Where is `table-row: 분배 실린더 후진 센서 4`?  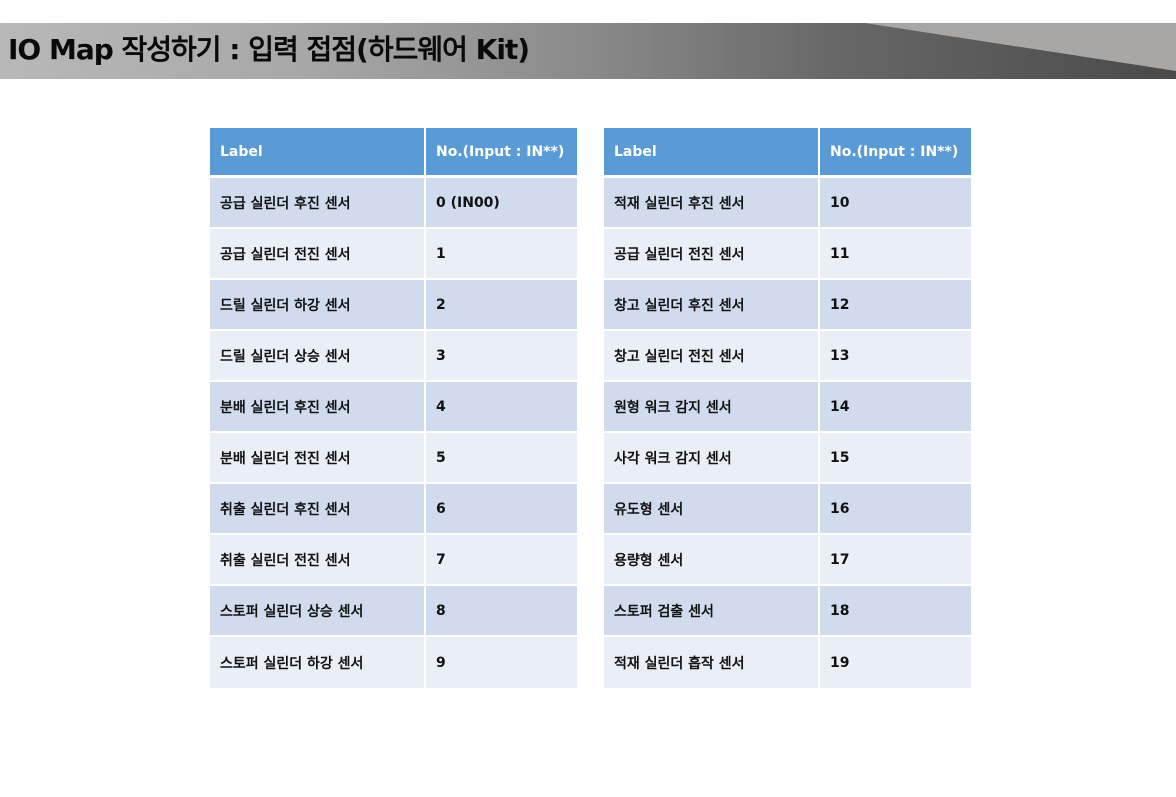
table-row: 분배 실린더 후진 센서 4 is located at coordinates (393, 407).